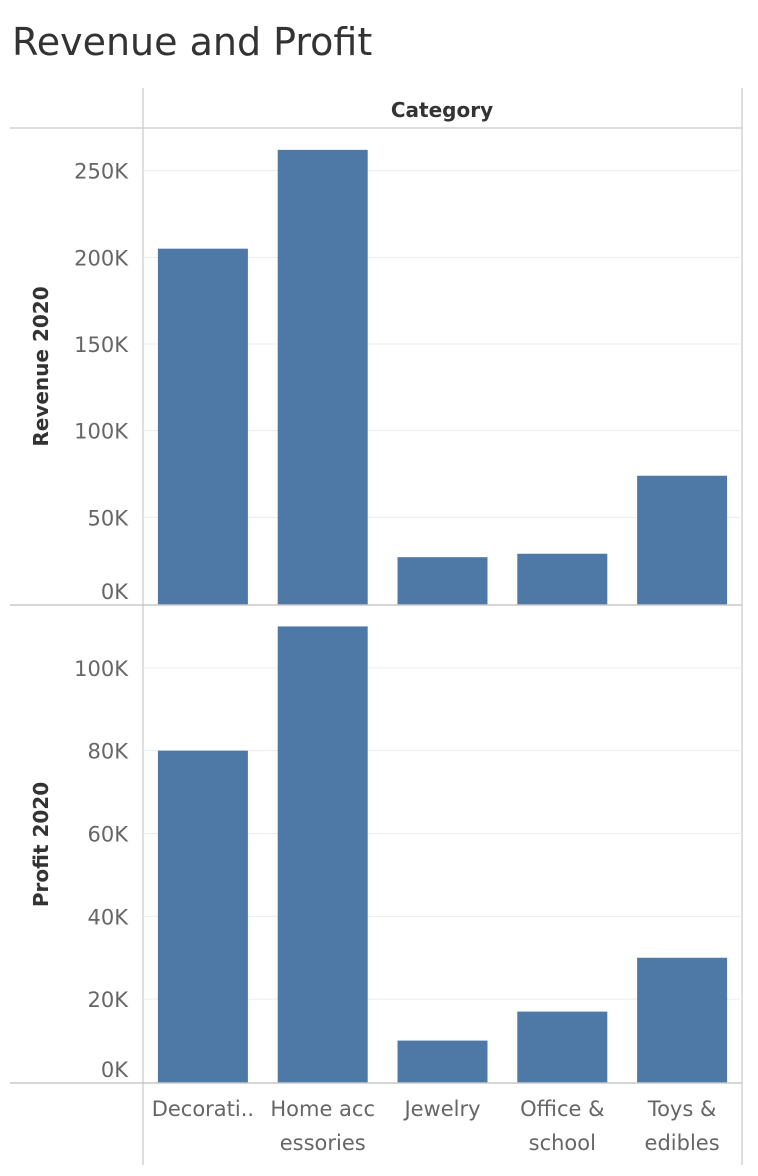  What do you see at coordinates (682, 1109) in the screenshot?
I see `category-label: Toys &` at bounding box center [682, 1109].